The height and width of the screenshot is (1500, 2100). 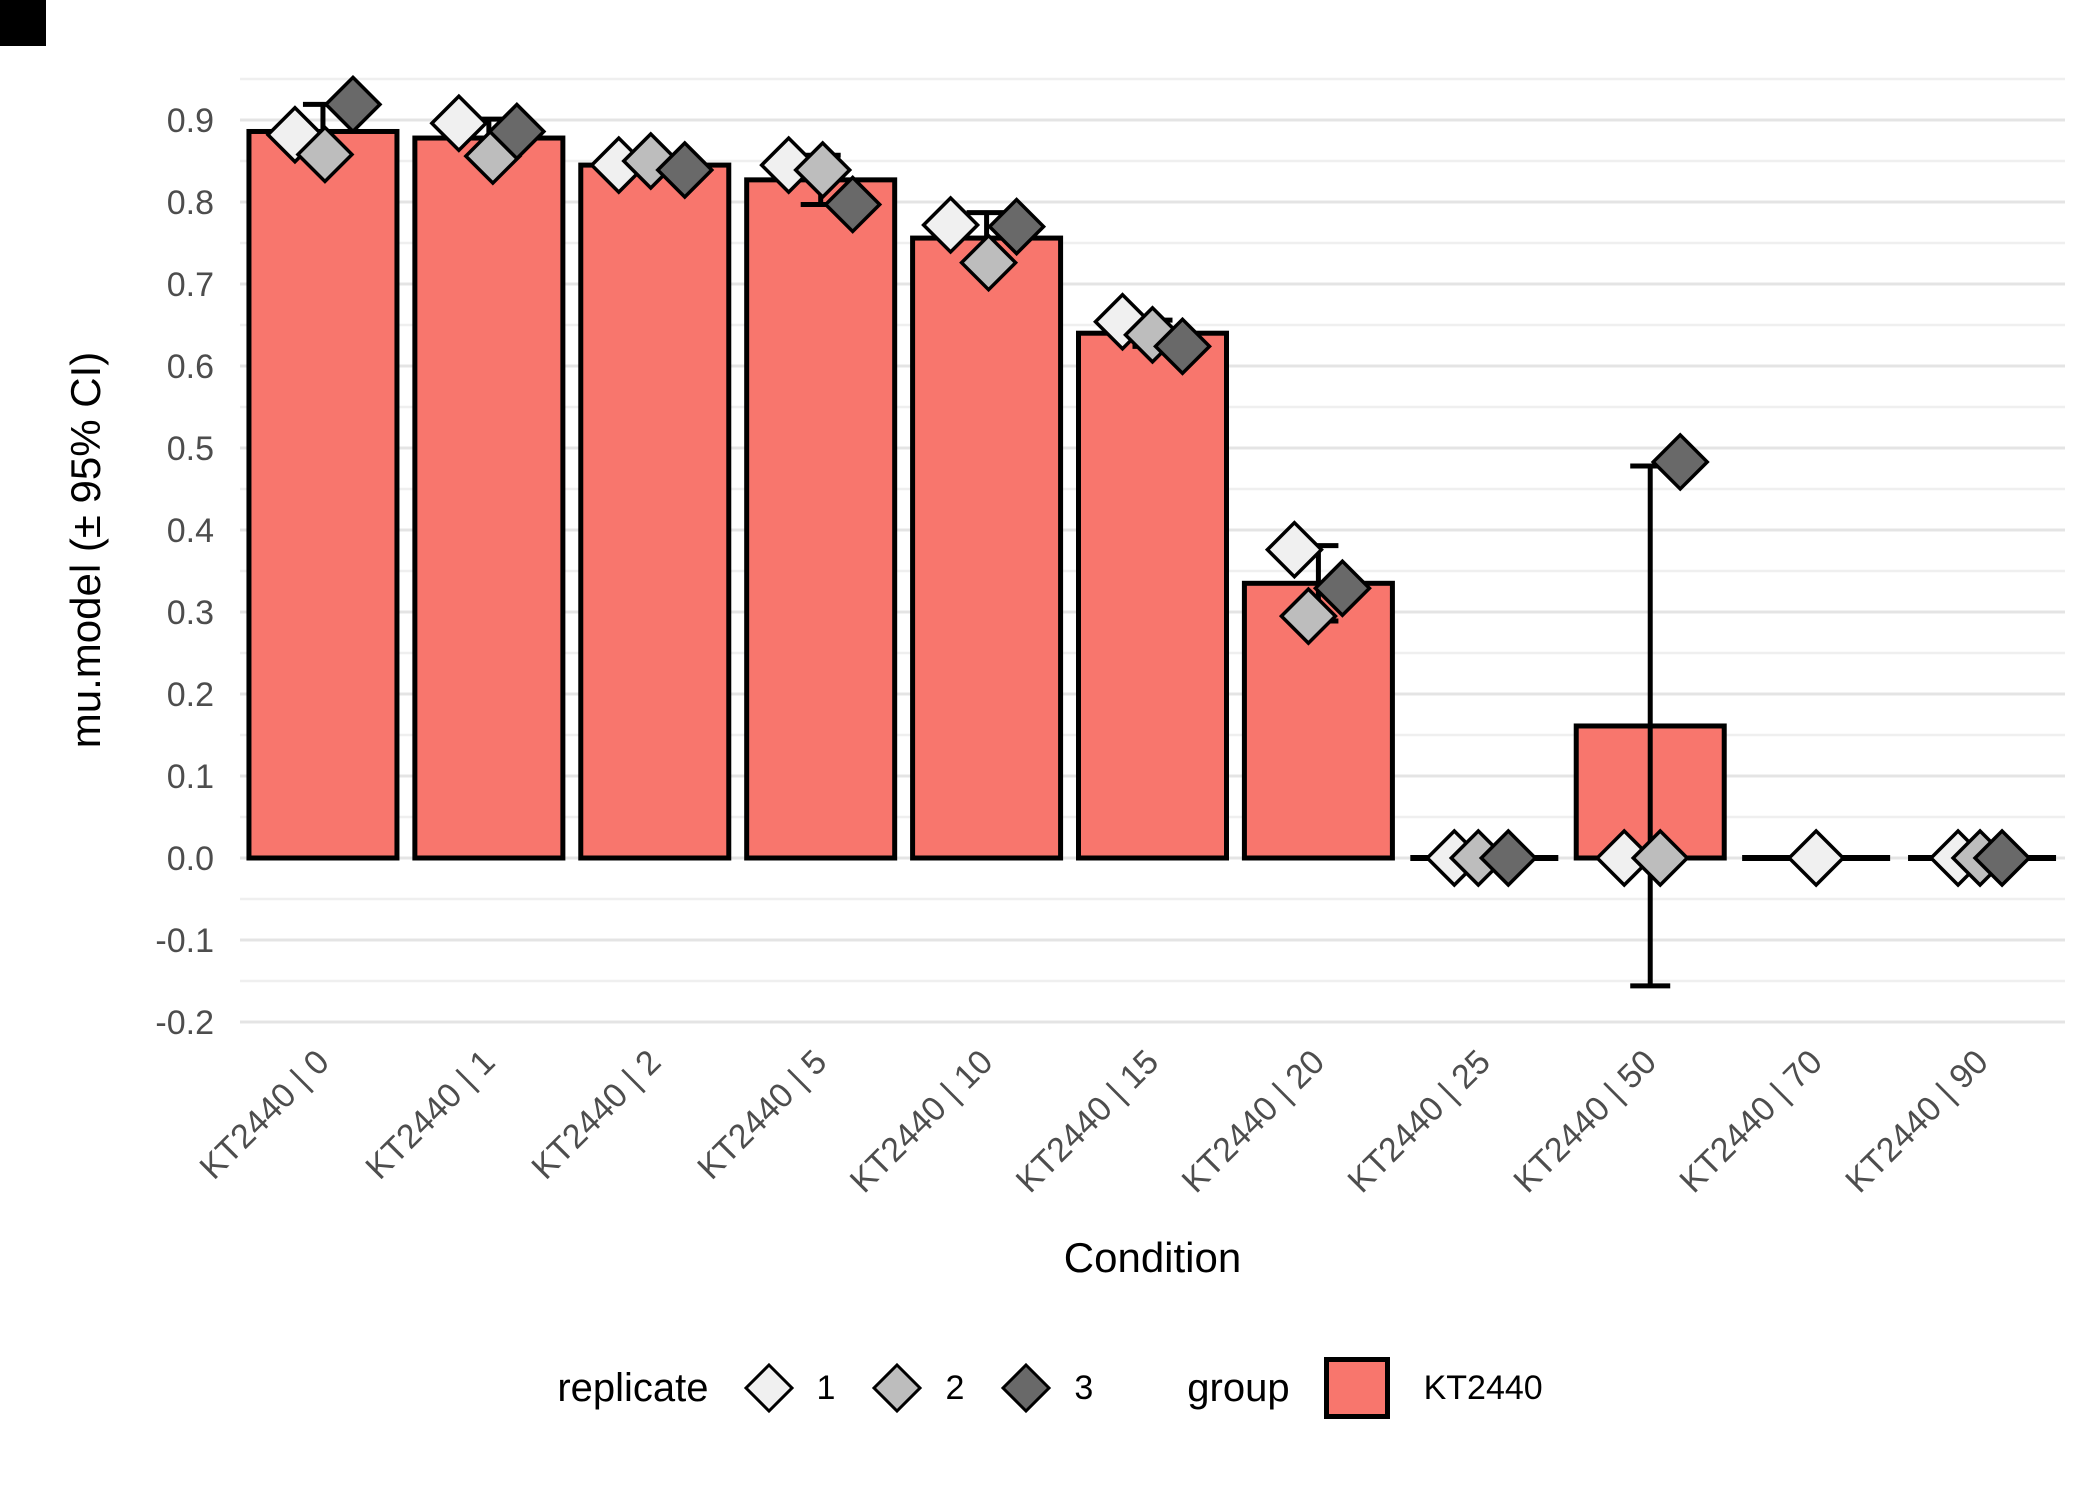 What do you see at coordinates (265, 1115) in the screenshot?
I see `x-tick-label: KT2440 | 0` at bounding box center [265, 1115].